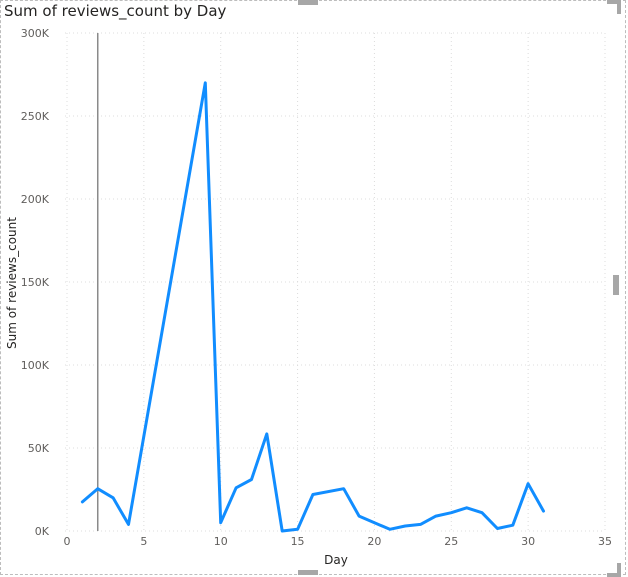  I want to click on y-axis-ticks: 0K 50K 100K 150K 200K 250K 300K, so click(35, 282).